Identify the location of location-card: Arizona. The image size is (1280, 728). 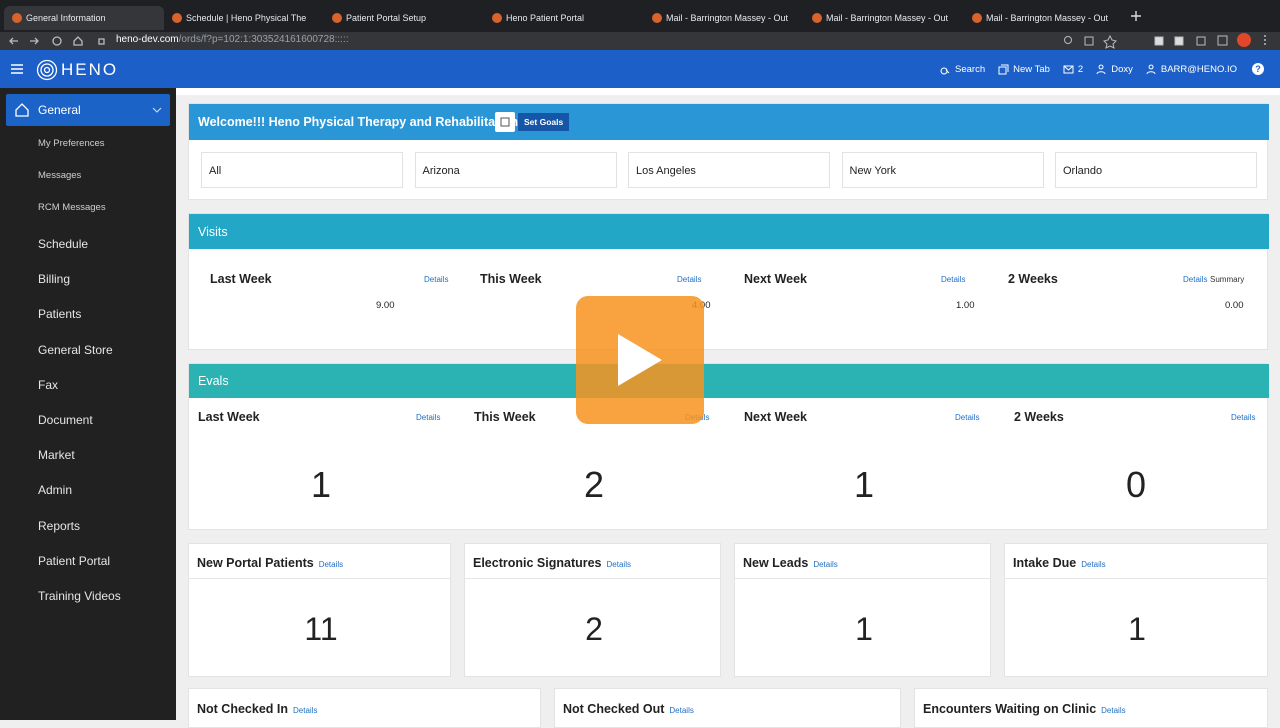
(515, 170).